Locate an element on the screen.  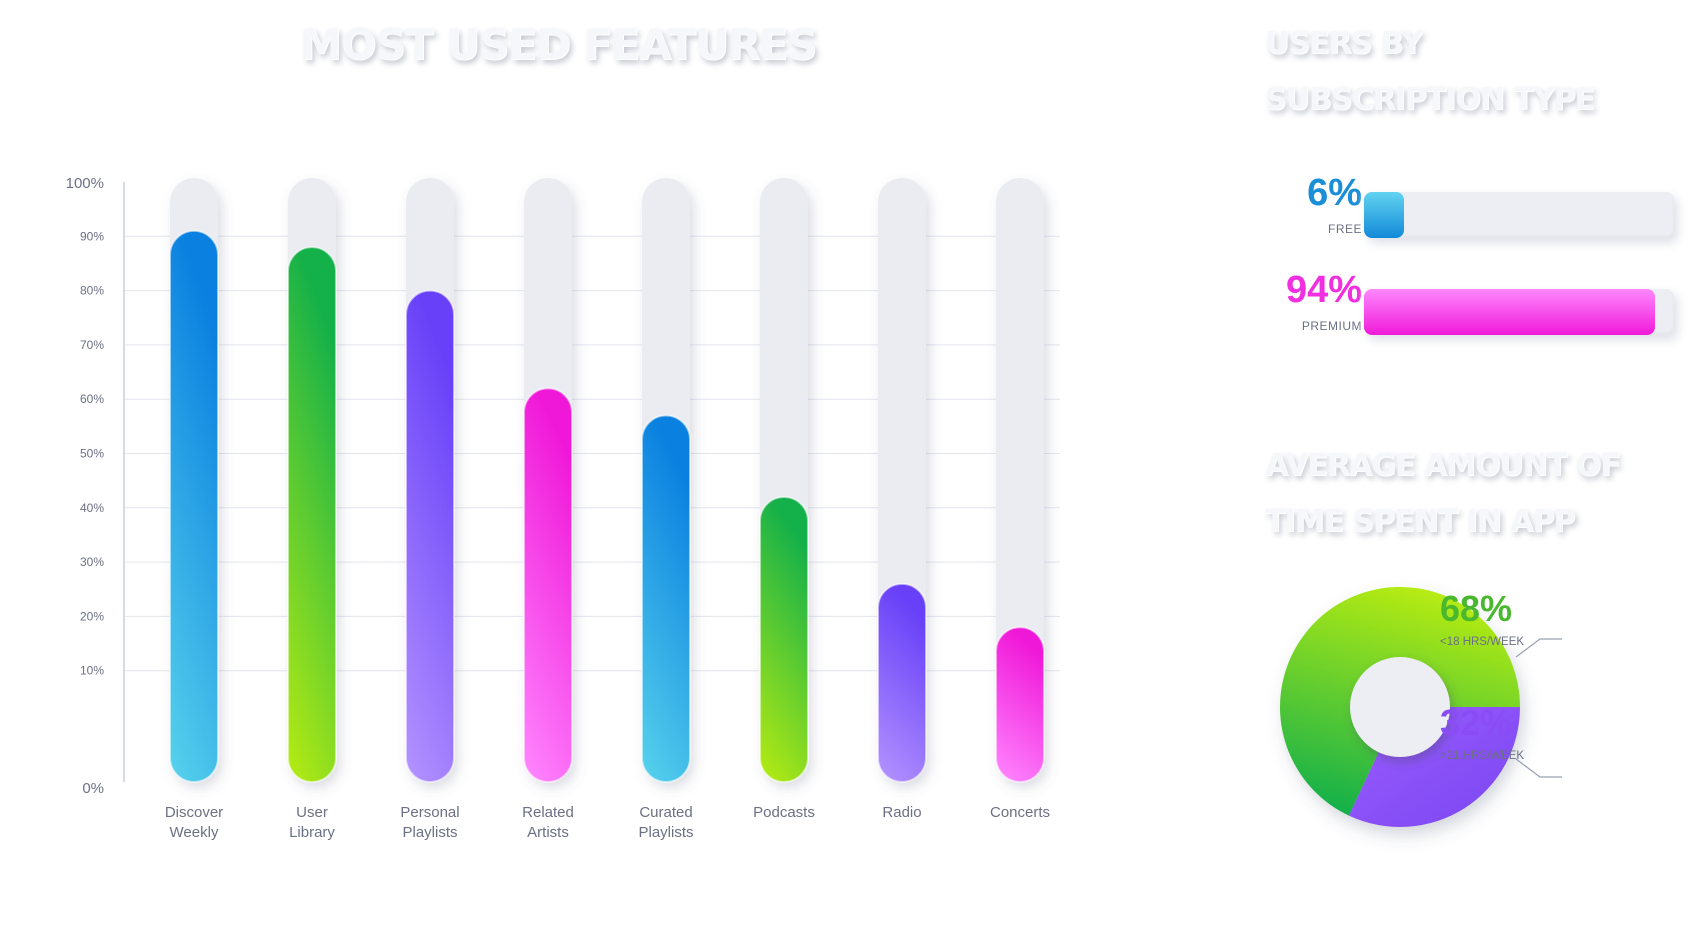
y-tick-label: 60% is located at coordinates (92, 399).